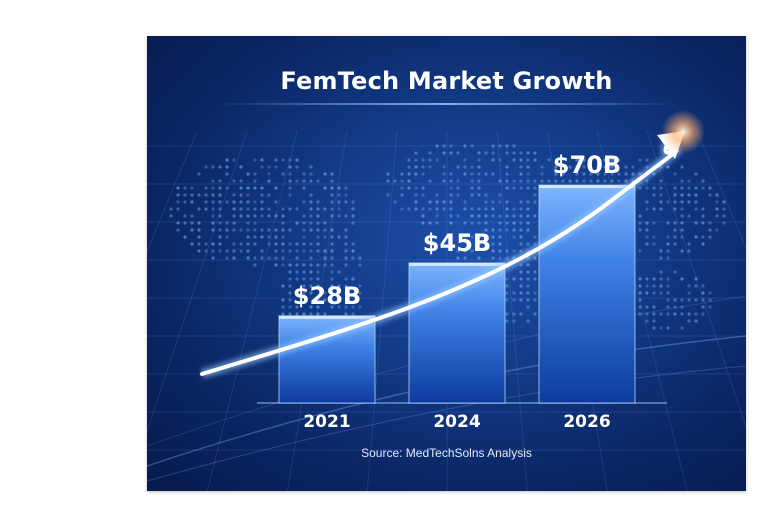 Image resolution: width=768 pixels, height=507 pixels. Describe the element at coordinates (327, 296) in the screenshot. I see `bar-value-label: $28B` at that location.